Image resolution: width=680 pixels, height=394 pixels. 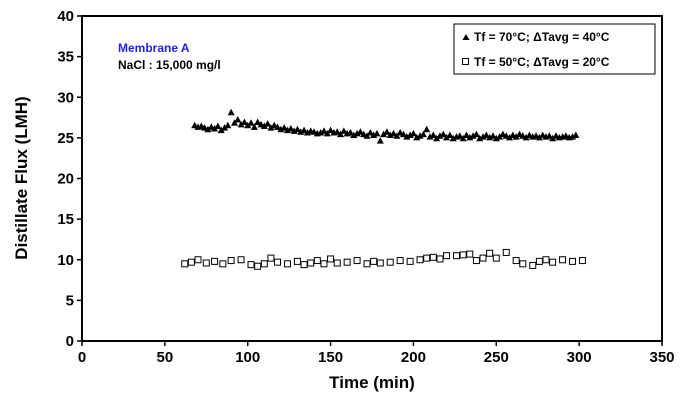 I want to click on annotation-nacl: NaCl : 15,000 mg/l, so click(x=169, y=65).